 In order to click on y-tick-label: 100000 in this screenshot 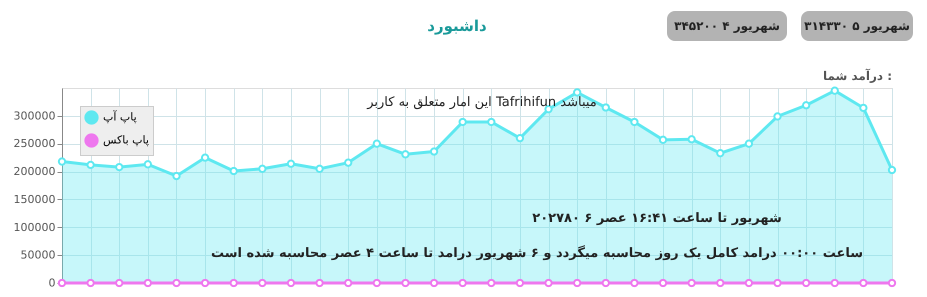, I will do `click(35, 227)`.